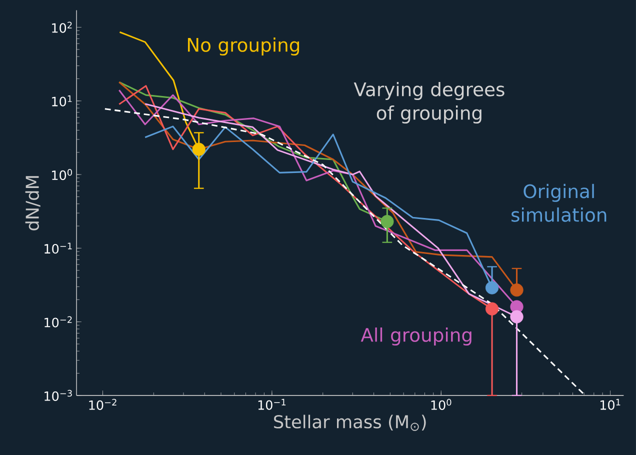 Image resolution: width=636 pixels, height=455 pixels. What do you see at coordinates (58, 395) in the screenshot?
I see `y-tick-label: 10$^{−3}$` at bounding box center [58, 395].